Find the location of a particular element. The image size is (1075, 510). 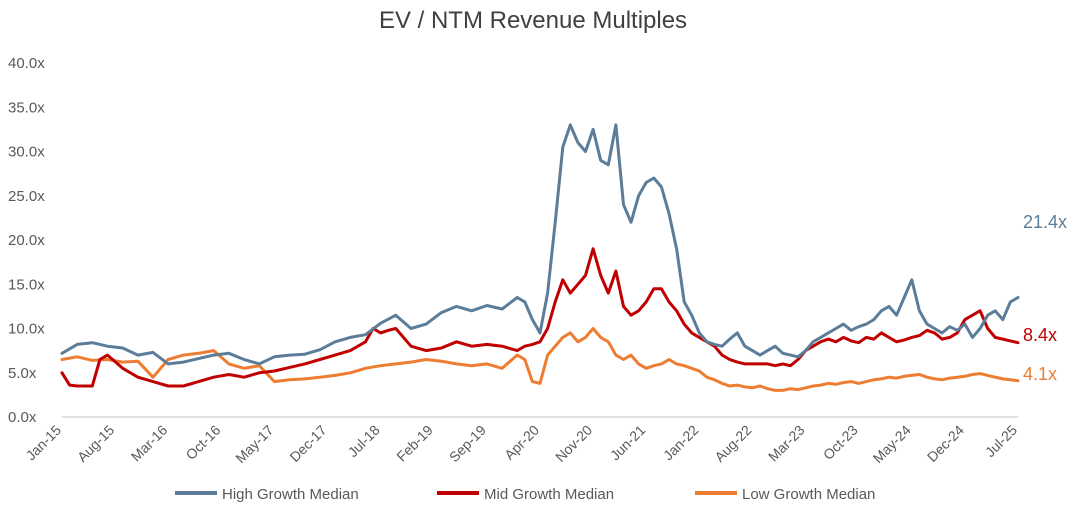

legend-label: High Growth Median is located at coordinates (290, 494).